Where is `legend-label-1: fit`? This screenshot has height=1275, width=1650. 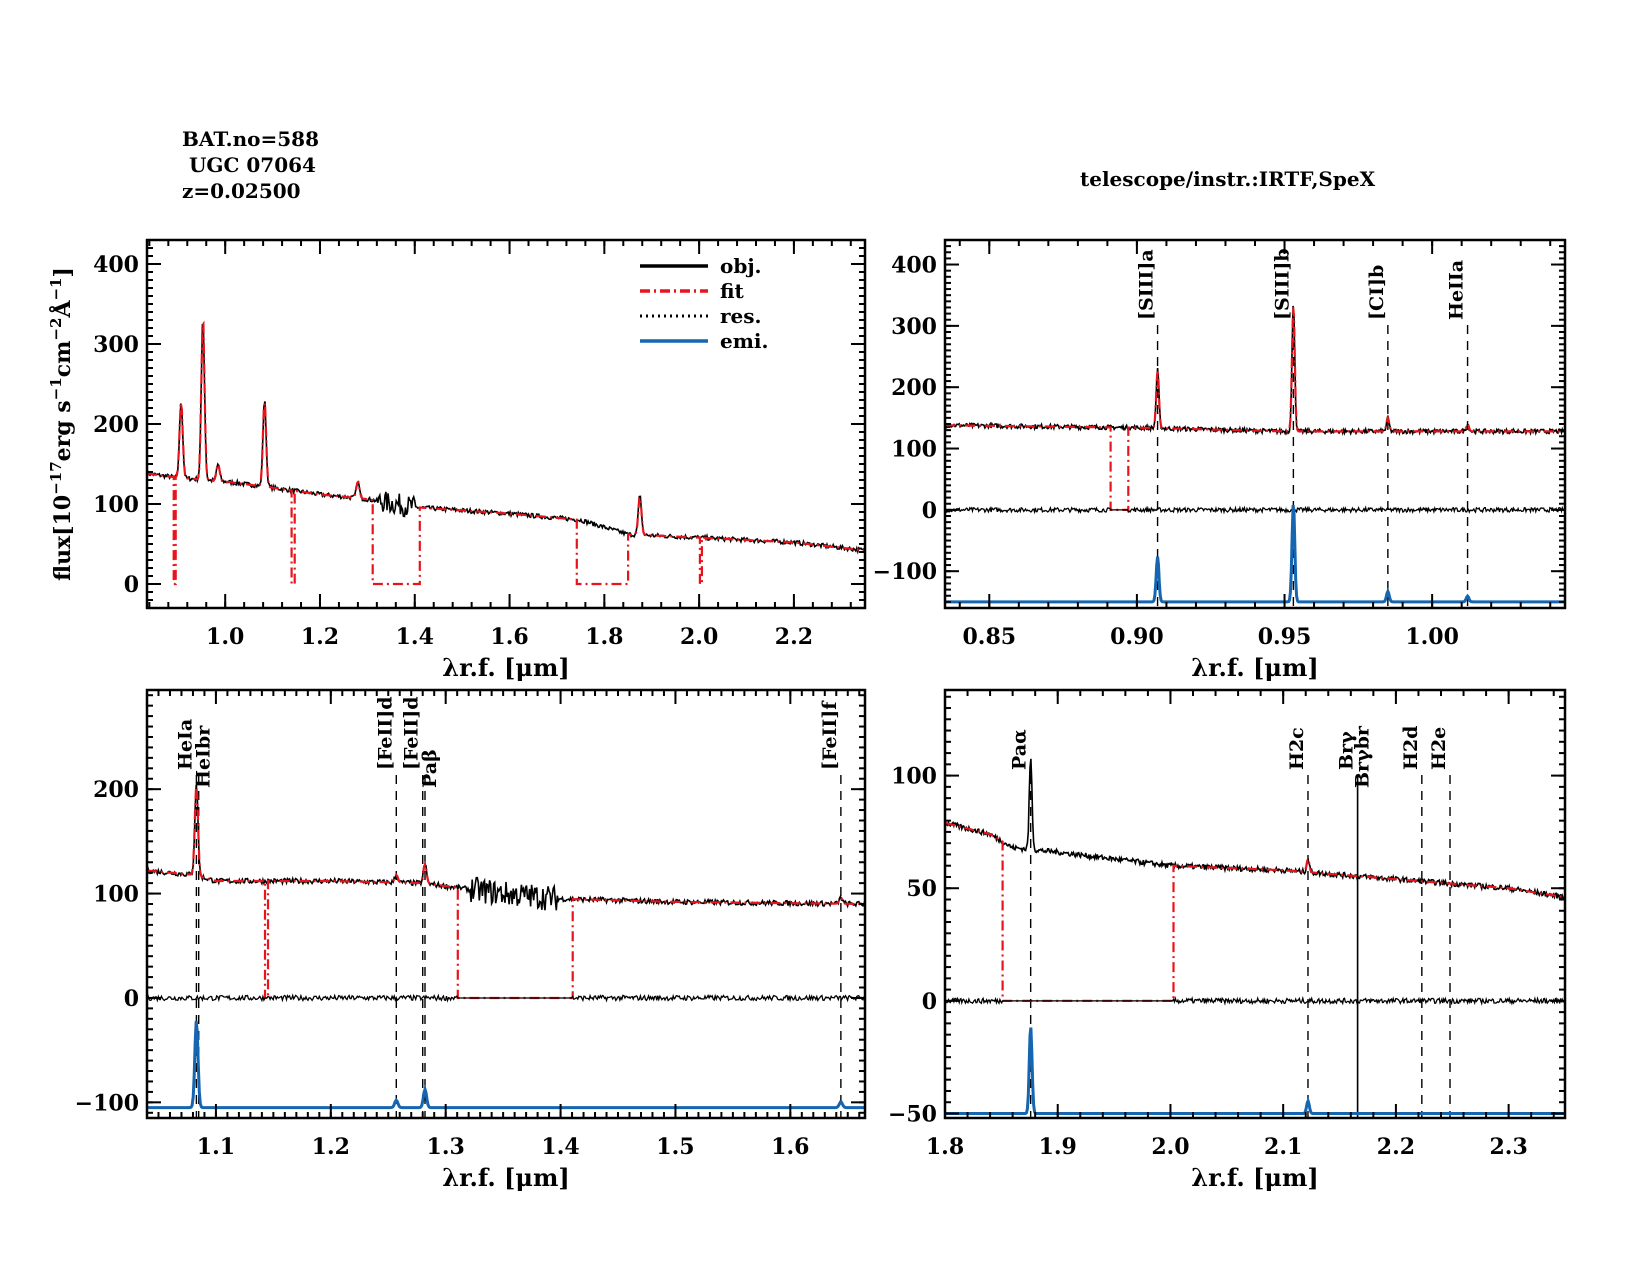 legend-label-1: fit is located at coordinates (732, 291).